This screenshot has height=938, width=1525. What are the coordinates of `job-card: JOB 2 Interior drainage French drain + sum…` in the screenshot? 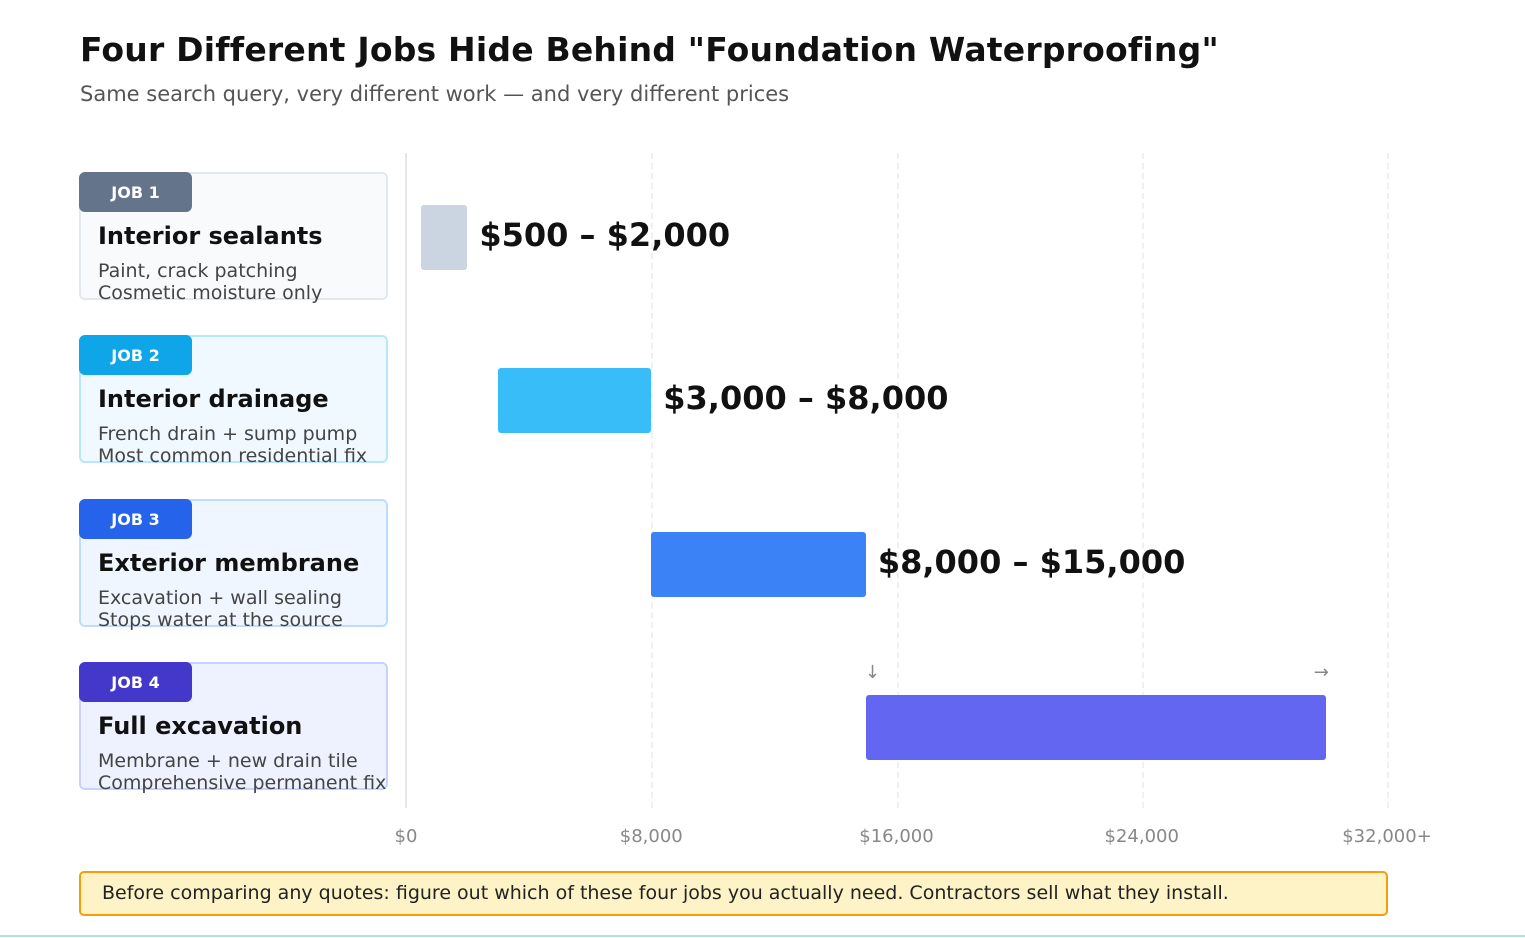 It's located at (233, 401).